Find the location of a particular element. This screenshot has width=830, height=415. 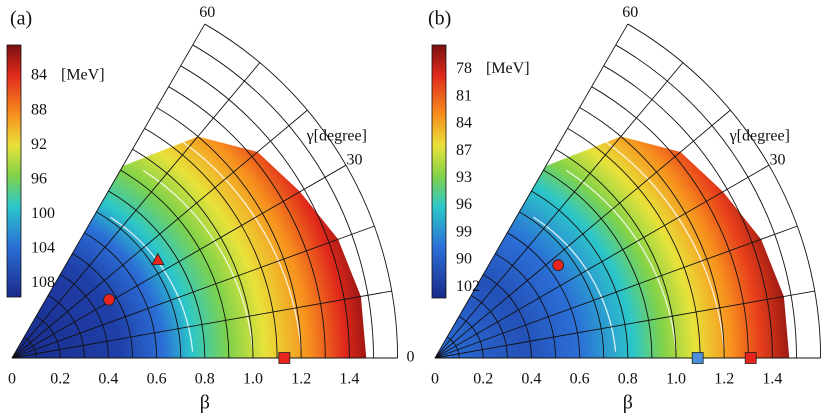

colorbar-tick-label: 102 is located at coordinates (468, 286).